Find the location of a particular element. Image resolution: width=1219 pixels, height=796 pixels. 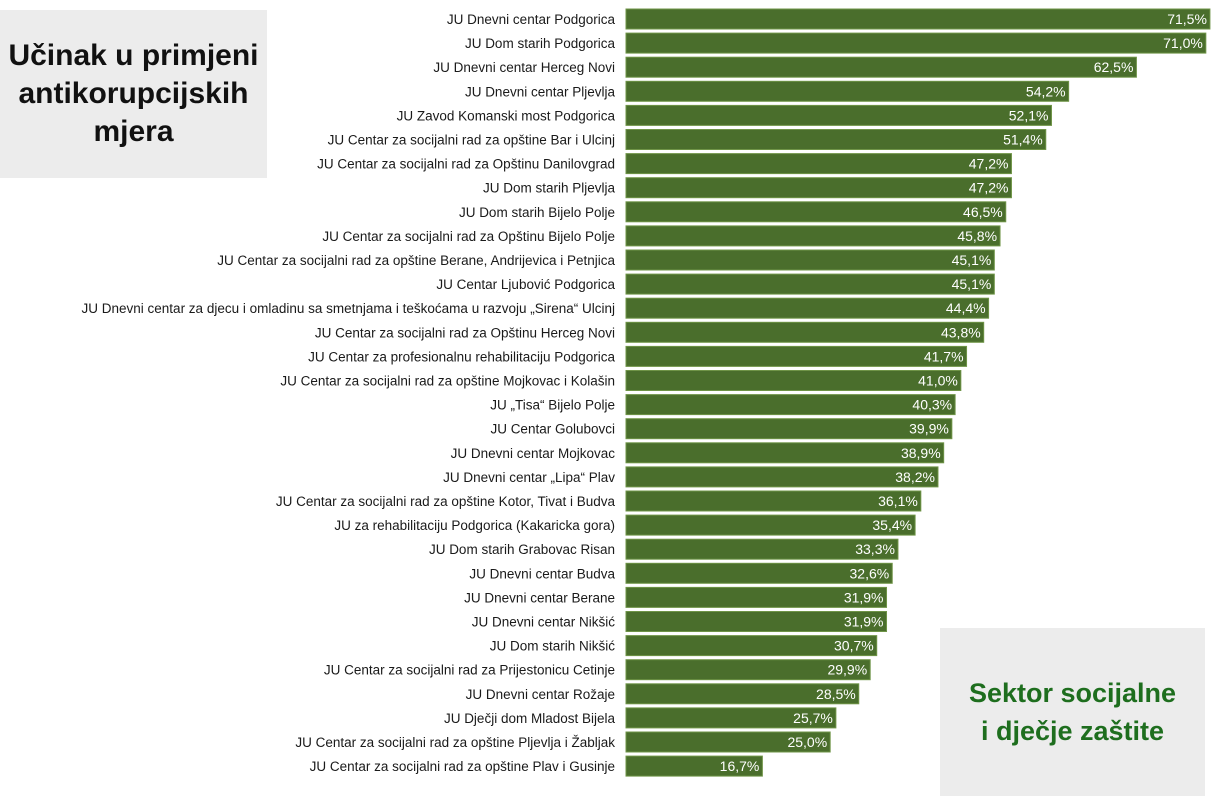

value-label-17: 40,3% is located at coordinates (932, 405).